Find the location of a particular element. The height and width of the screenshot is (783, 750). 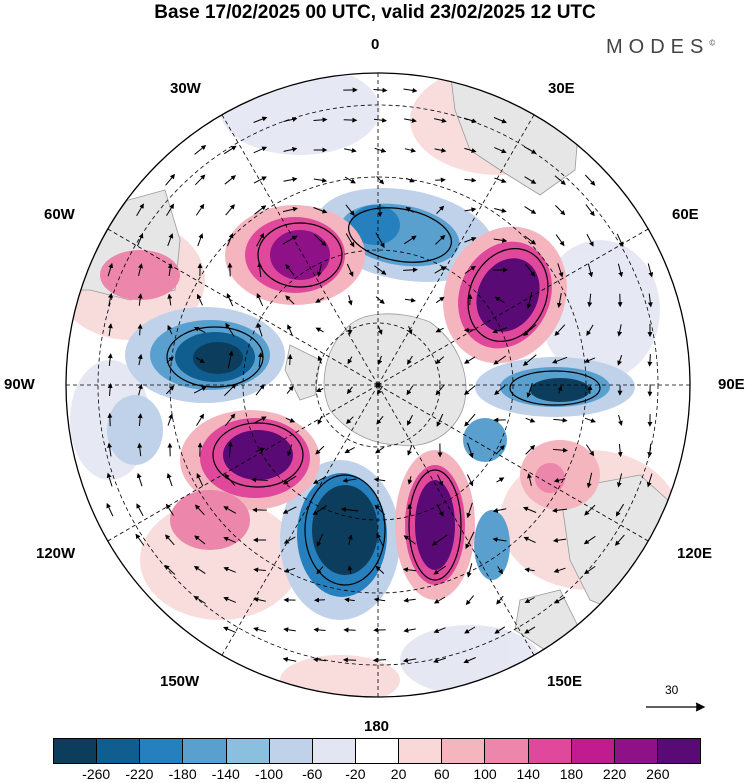

antarctic-peninsula is located at coordinates (302, 372).